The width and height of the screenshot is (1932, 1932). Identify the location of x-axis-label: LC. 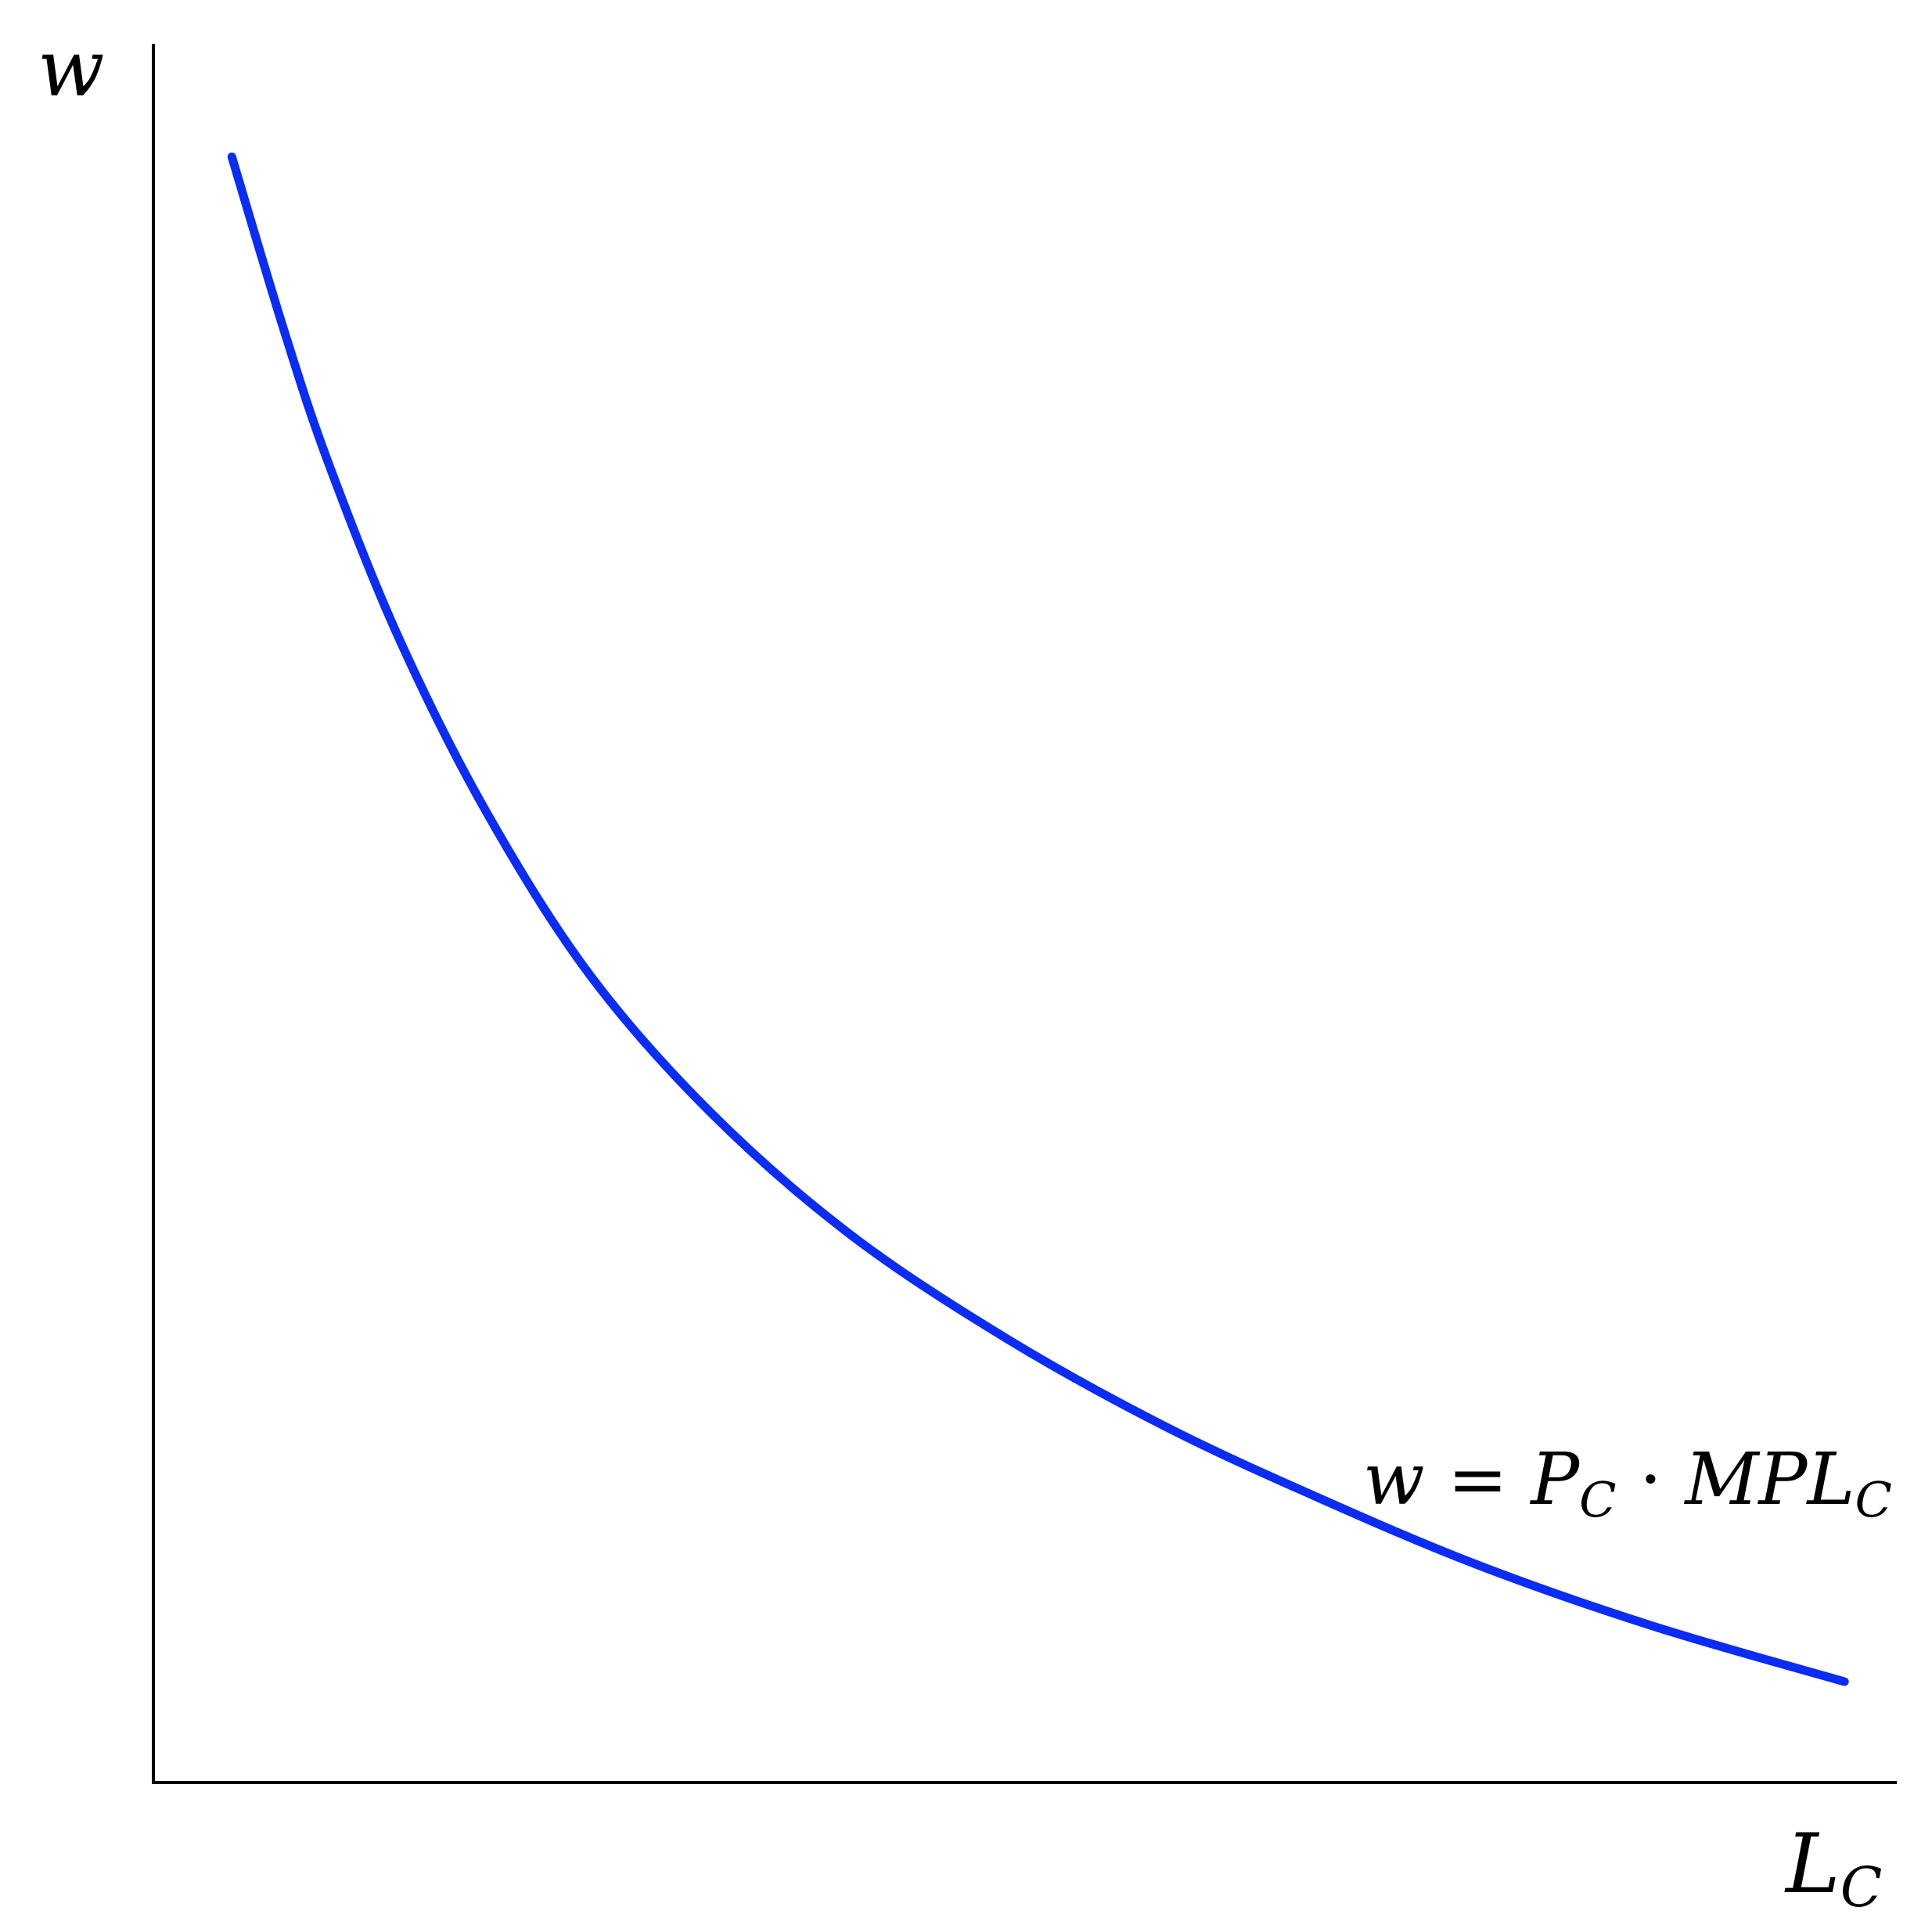
(1833, 1867).